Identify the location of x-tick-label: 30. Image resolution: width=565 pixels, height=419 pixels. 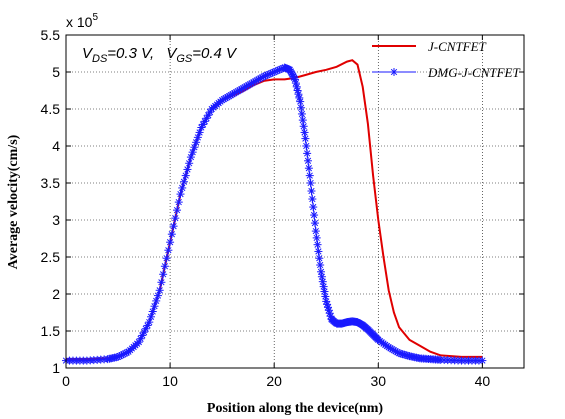
(378, 381).